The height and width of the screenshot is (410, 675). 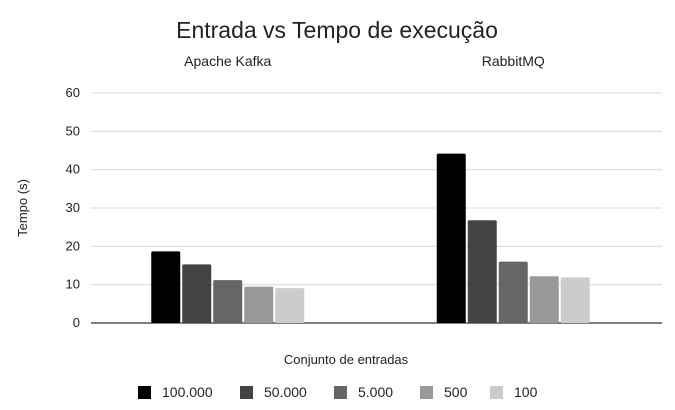 What do you see at coordinates (337, 30) in the screenshot?
I see `chart-title: Entrada vs Tempo de execução` at bounding box center [337, 30].